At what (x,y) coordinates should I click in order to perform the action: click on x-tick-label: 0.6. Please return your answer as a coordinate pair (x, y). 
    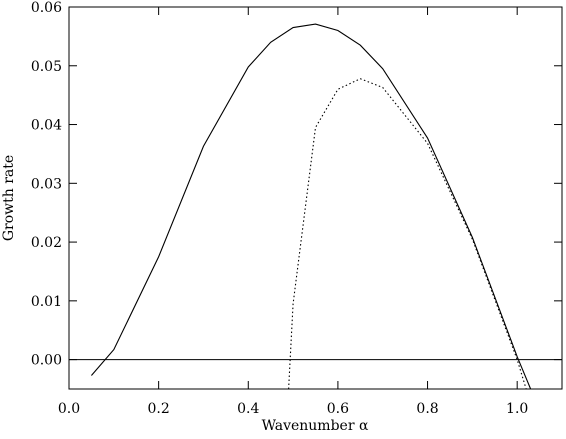
    Looking at the image, I should click on (338, 409).